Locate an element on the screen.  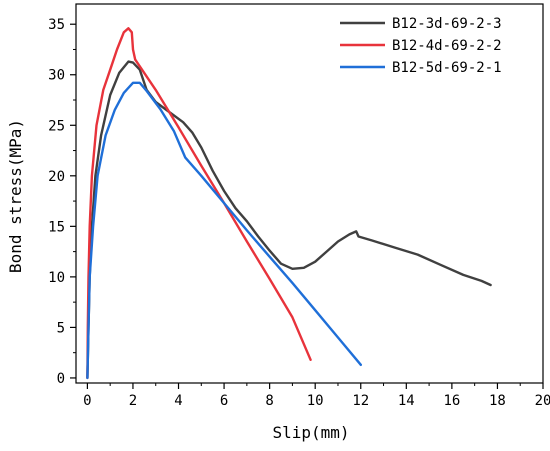
legend-label-2: B12-4d-69-2-2 is located at coordinates (447, 46).